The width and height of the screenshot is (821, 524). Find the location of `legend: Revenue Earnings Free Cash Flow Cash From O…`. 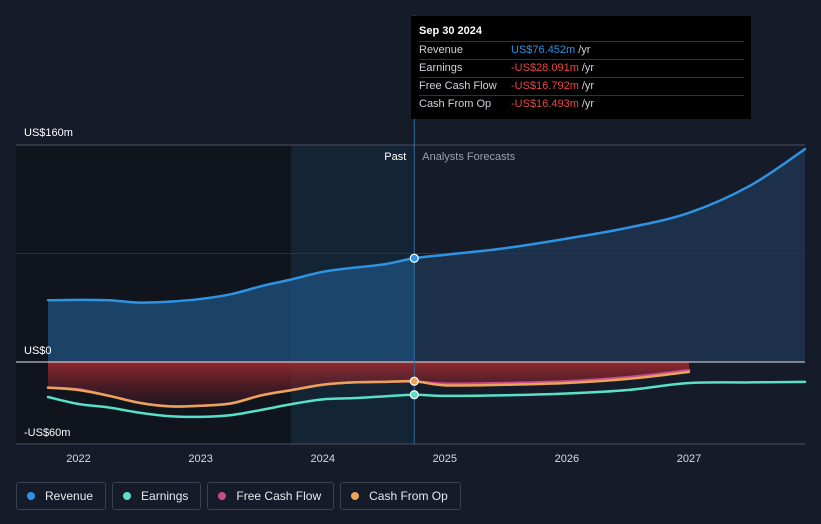

legend: Revenue Earnings Free Cash Flow Cash From O… is located at coordinates (238, 496).